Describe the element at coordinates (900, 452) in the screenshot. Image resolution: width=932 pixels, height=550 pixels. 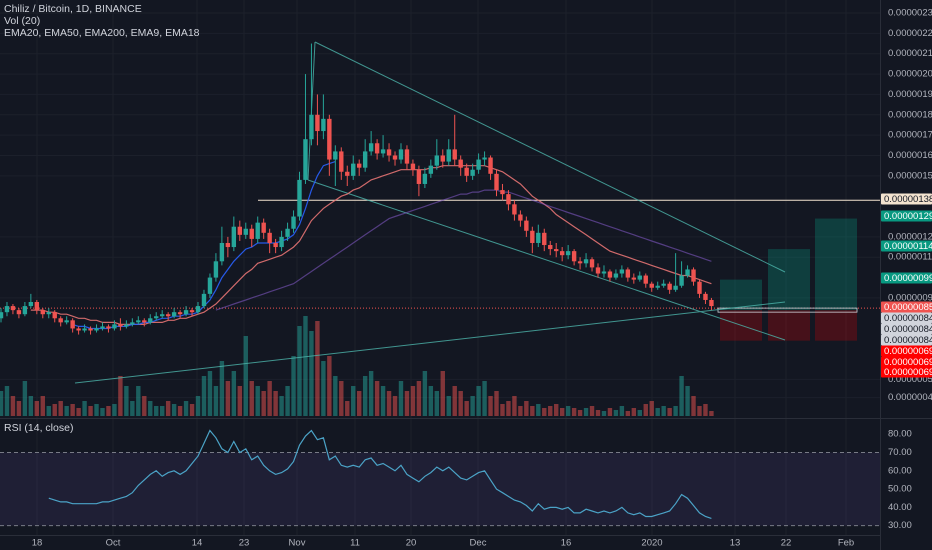
I see `rsi-tick-label: 70.00` at that location.